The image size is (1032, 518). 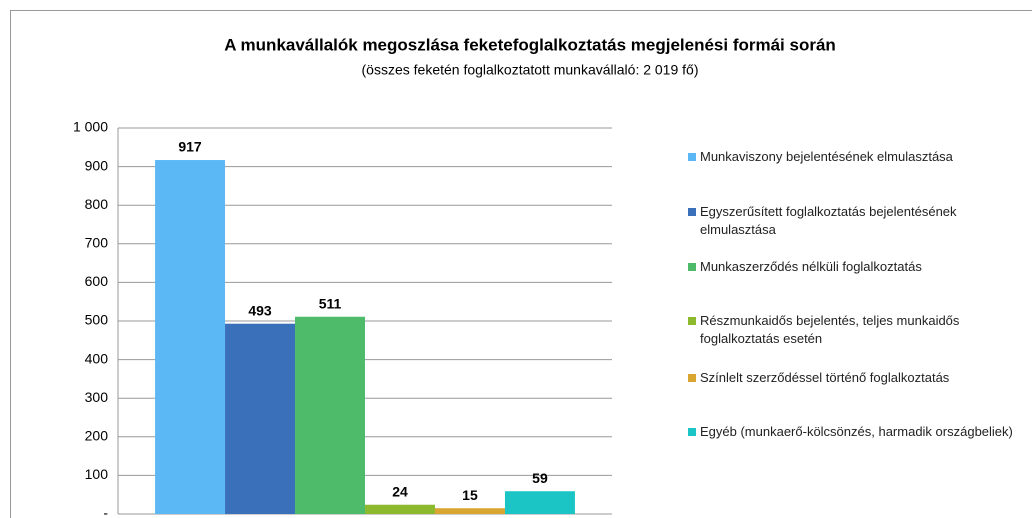 I want to click on y-tick-label: 300, so click(x=97, y=397).